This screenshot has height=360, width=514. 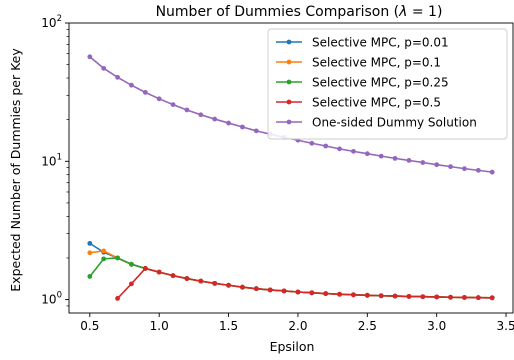 What do you see at coordinates (299, 12) in the screenshot?
I see `chart-title: Number of Dummies Comparison (λ = 1)` at bounding box center [299, 12].